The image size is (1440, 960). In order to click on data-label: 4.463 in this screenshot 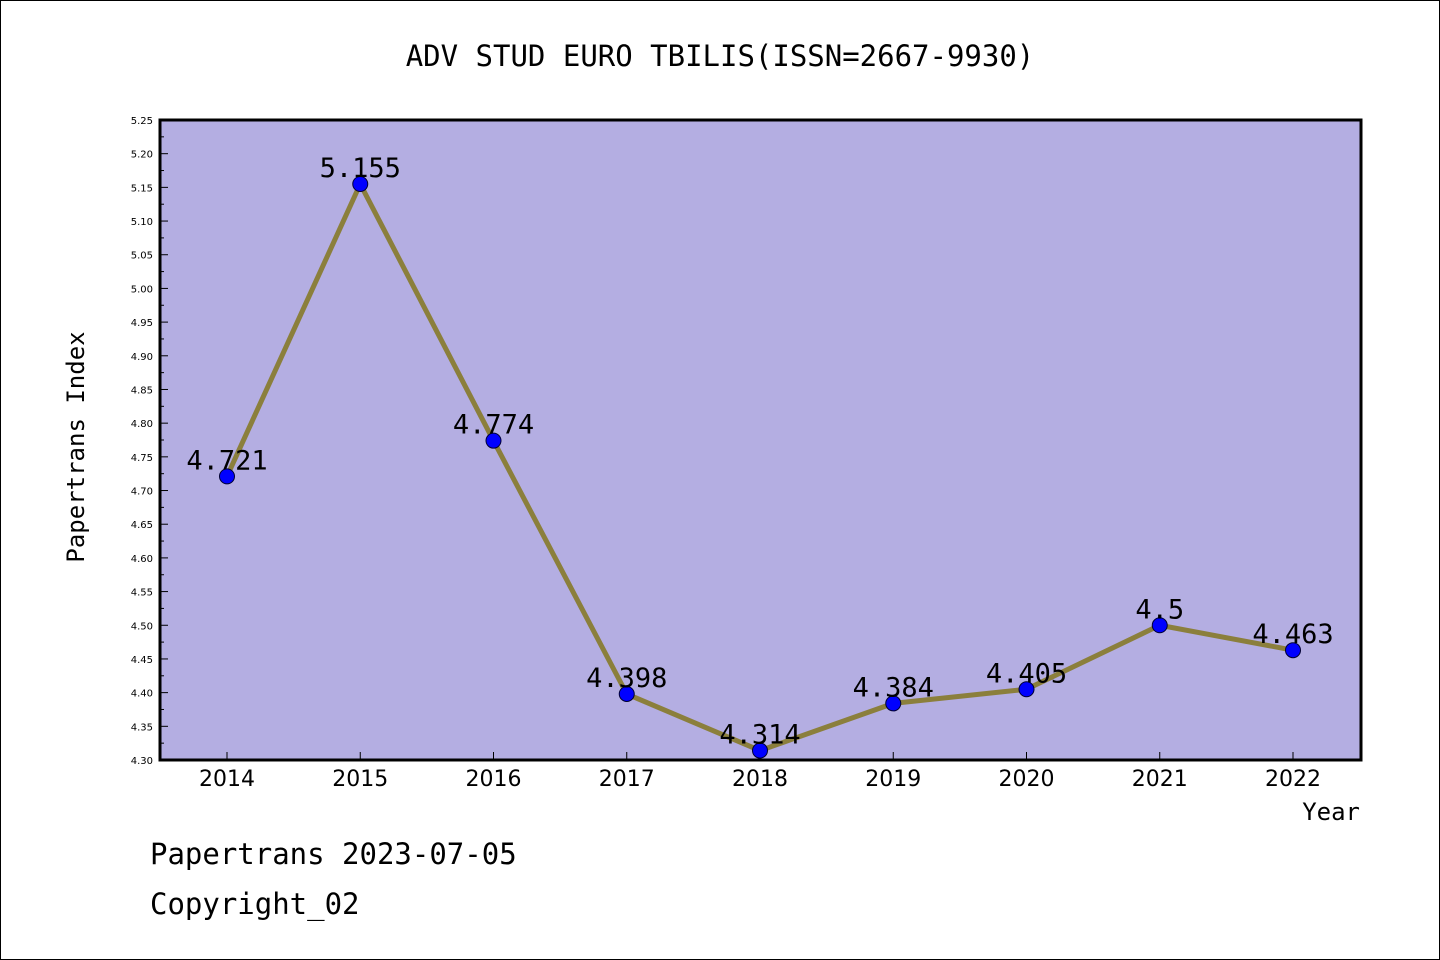, I will do `click(1292, 634)`.